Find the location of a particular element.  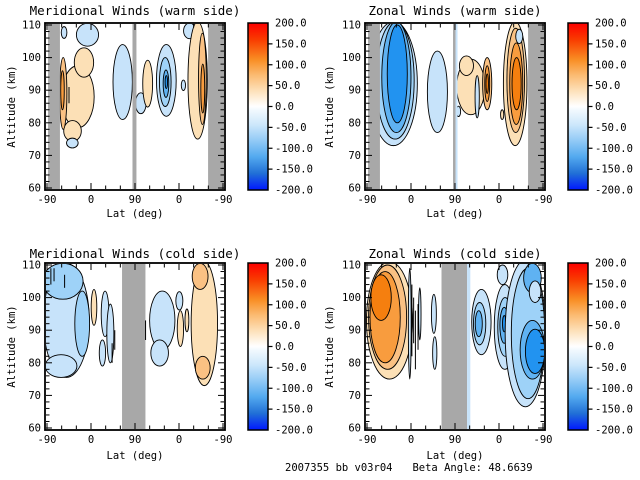

footer-run-id: 2007355 bb v03r04 is located at coordinates (339, 468).